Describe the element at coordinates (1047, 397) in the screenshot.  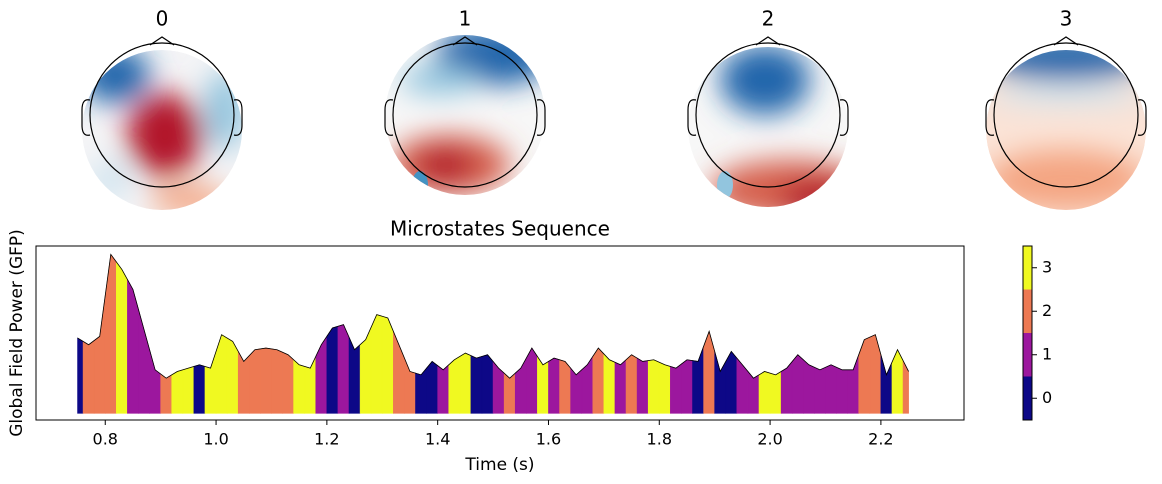
I see `colorbar-tick-label: 0` at that location.